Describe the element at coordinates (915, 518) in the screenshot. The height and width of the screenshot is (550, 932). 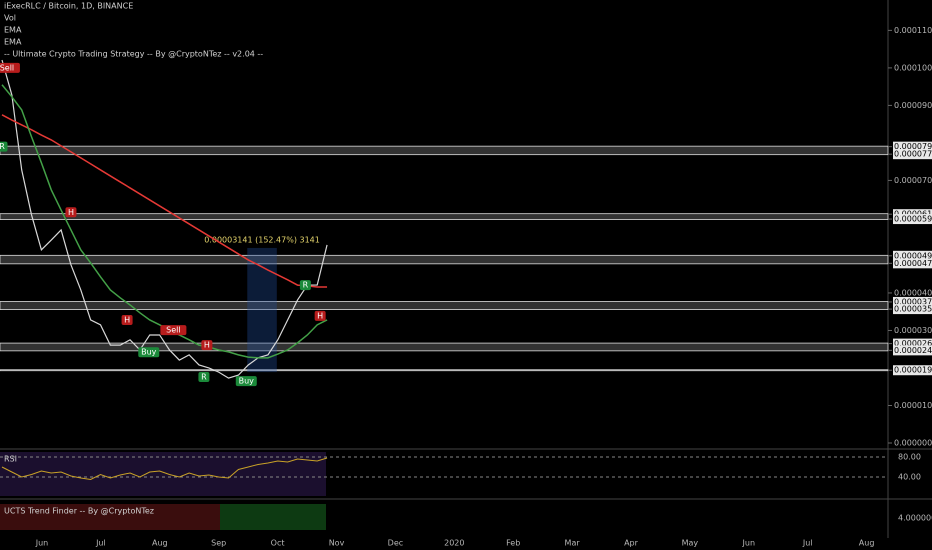
I see `trend-tick: 4.00000000` at that location.